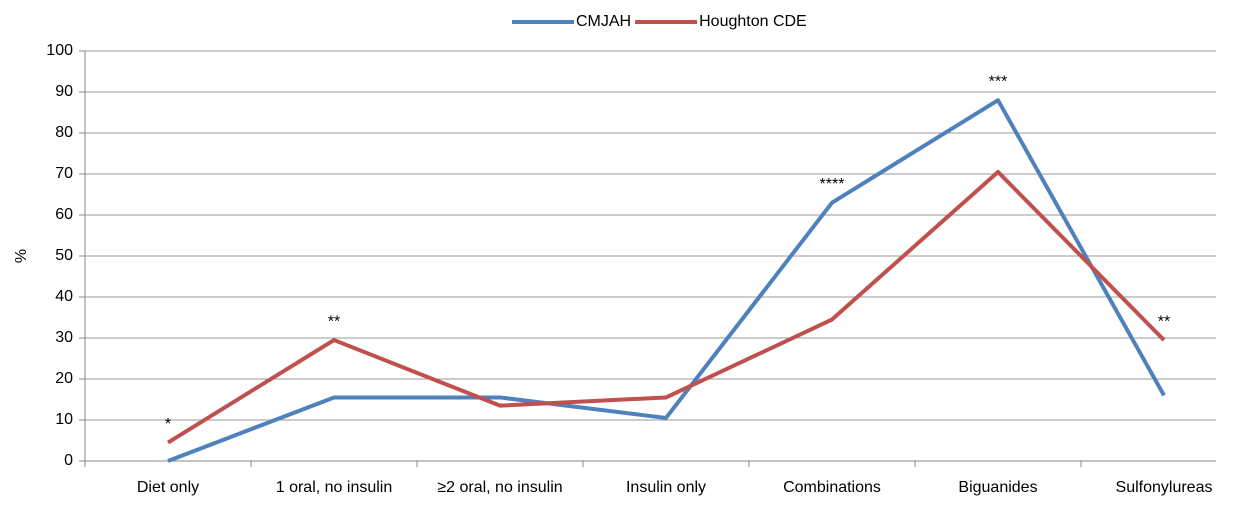 The image size is (1233, 520). What do you see at coordinates (64, 378) in the screenshot?
I see `y-tick-label: 20` at bounding box center [64, 378].